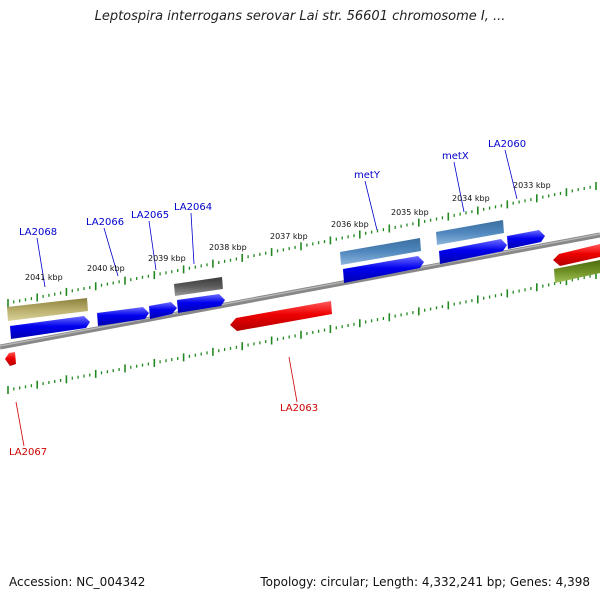  Describe the element at coordinates (20, 424) in the screenshot. I see `leader-la2067` at that location.